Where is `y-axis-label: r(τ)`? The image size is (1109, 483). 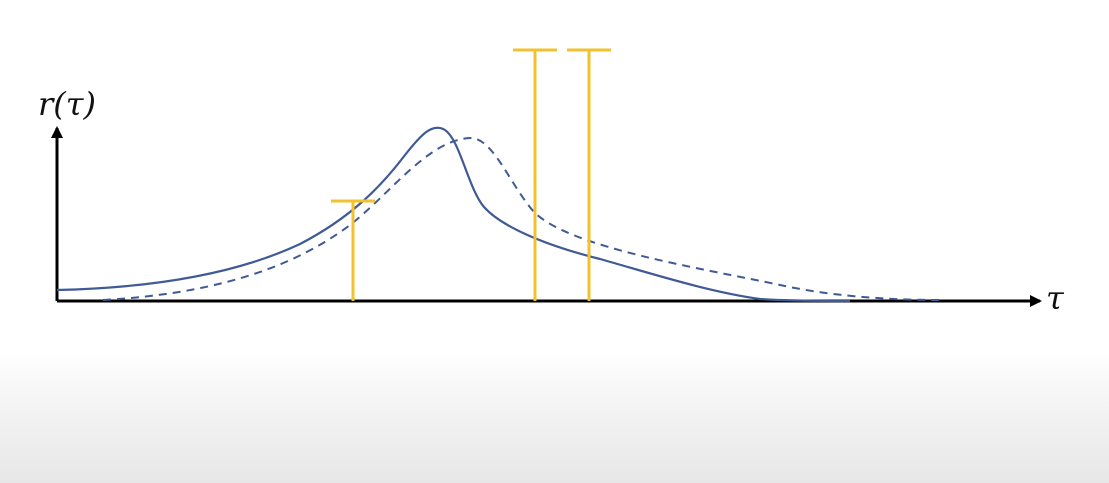 y-axis-label: r(τ) is located at coordinates (67, 104).